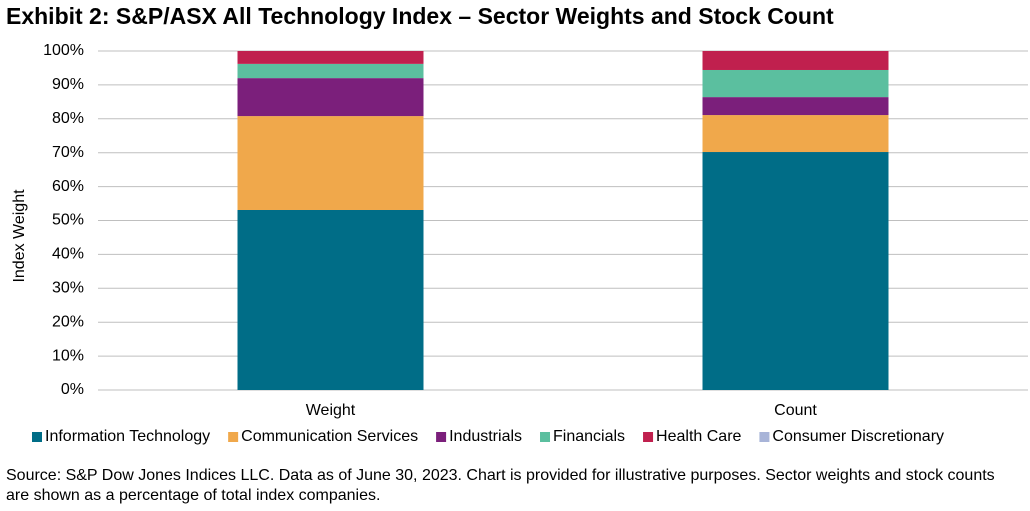  I want to click on y-tick-label: 90%, so click(68, 84).